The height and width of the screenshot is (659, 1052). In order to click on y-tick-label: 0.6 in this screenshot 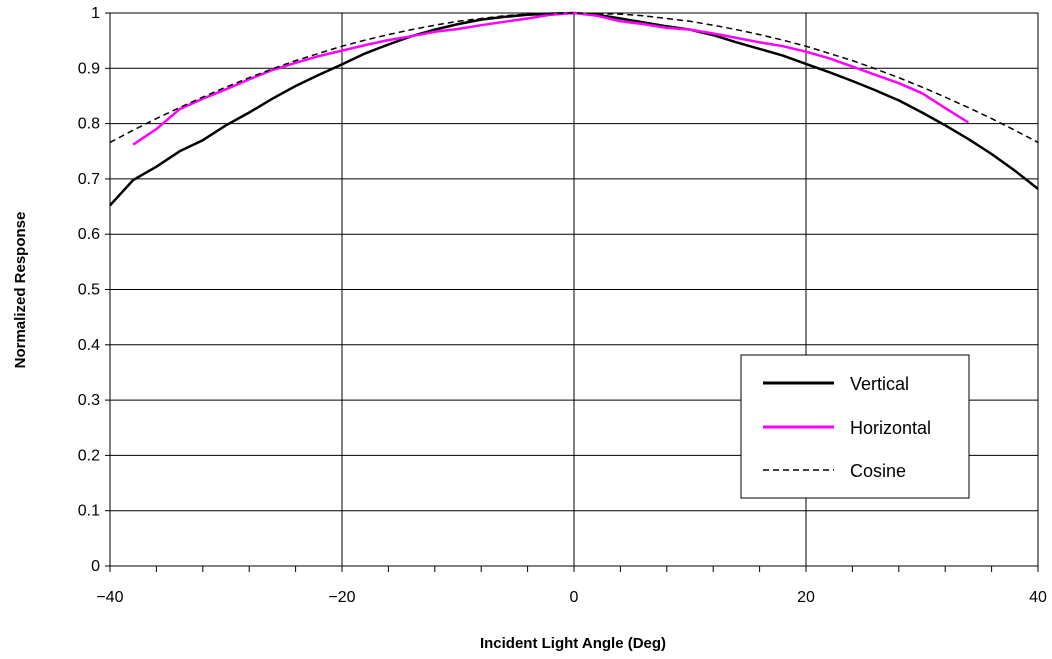, I will do `click(89, 234)`.